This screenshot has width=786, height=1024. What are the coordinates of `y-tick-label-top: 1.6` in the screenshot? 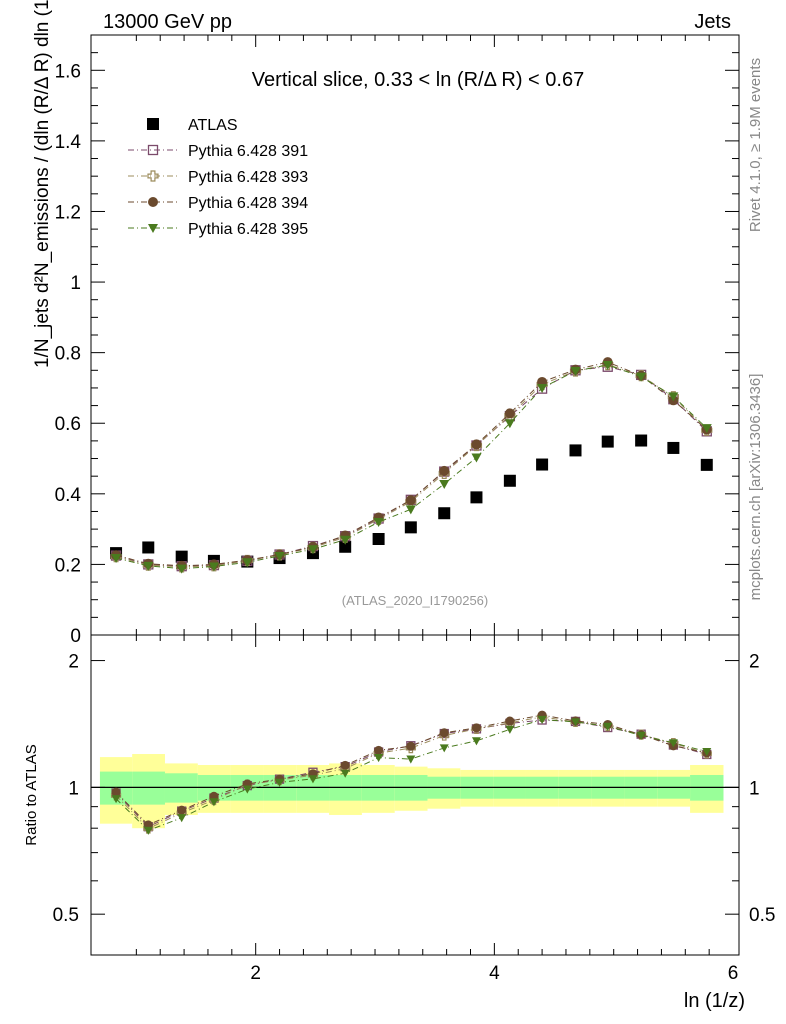 It's located at (68, 71).